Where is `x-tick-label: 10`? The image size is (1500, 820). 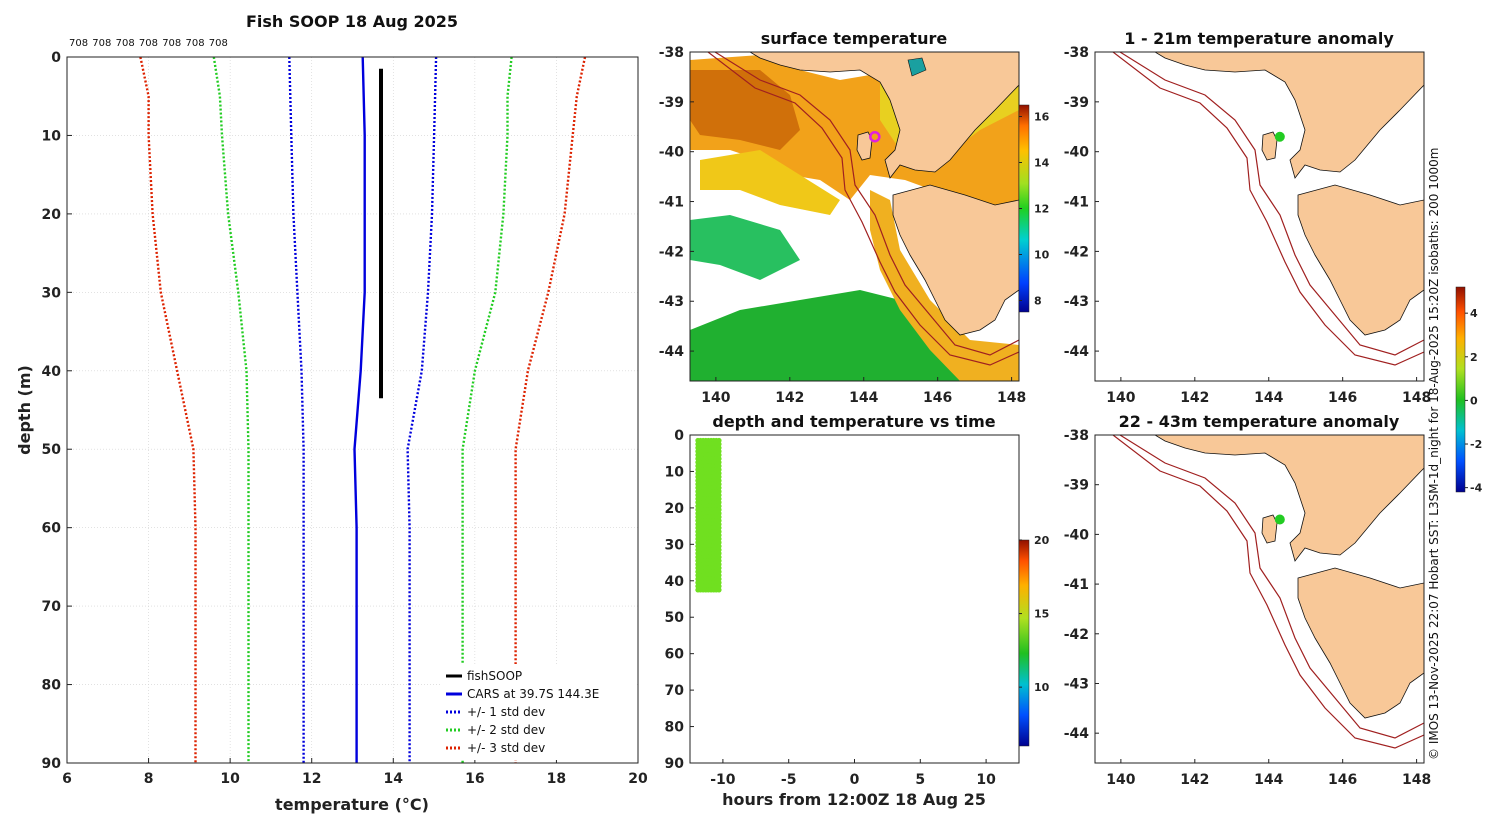
x-tick-label: 10 is located at coordinates (986, 780).